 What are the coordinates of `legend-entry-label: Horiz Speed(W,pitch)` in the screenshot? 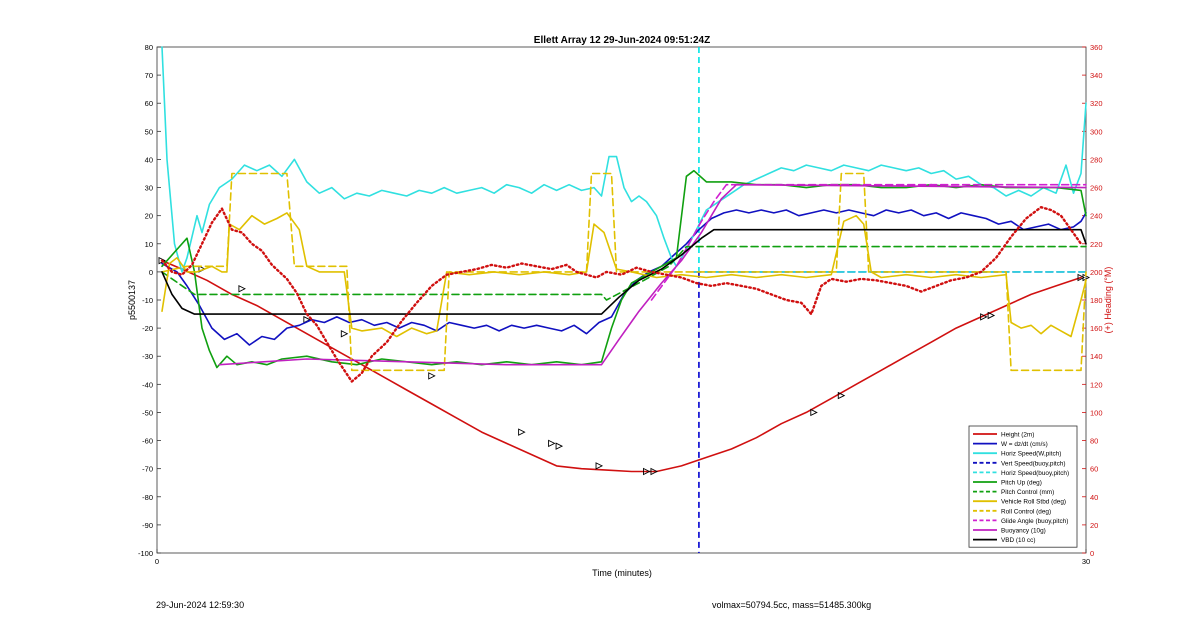 It's located at (1031, 454).